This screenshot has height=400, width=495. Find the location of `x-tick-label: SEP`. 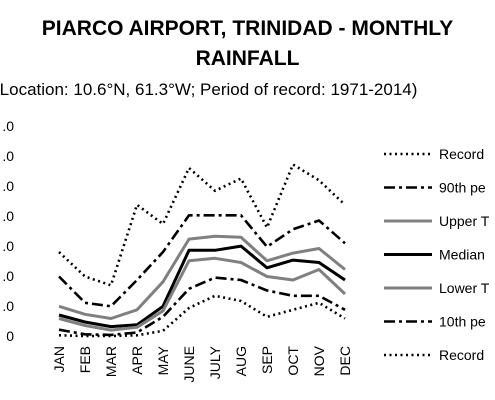

x-tick-label: SEP is located at coordinates (267, 360).